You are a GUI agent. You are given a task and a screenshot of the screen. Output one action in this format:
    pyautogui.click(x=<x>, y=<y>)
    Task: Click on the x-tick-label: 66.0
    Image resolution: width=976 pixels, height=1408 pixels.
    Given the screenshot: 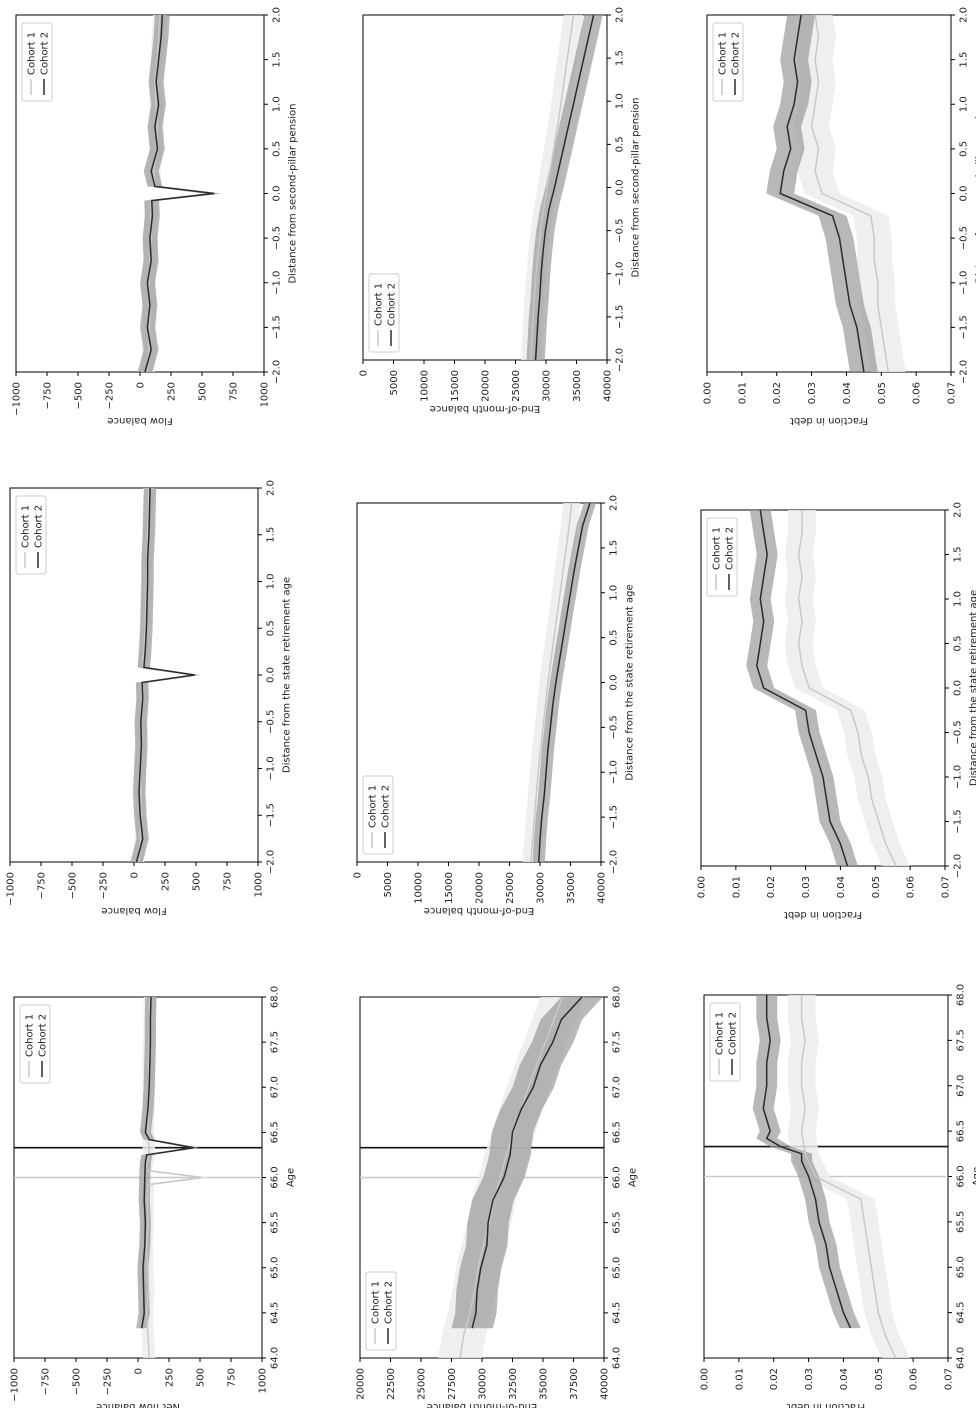 What is the action you would take?
    pyautogui.click(x=961, y=1176)
    